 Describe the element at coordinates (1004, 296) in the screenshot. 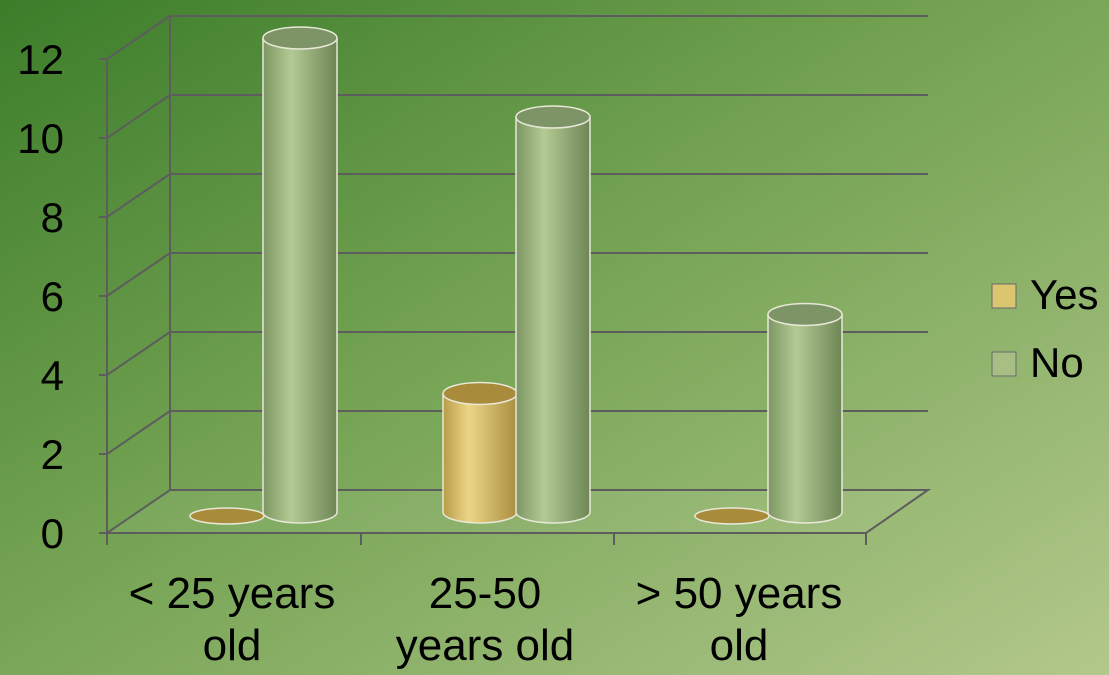

I see `legend-swatch-yes` at that location.